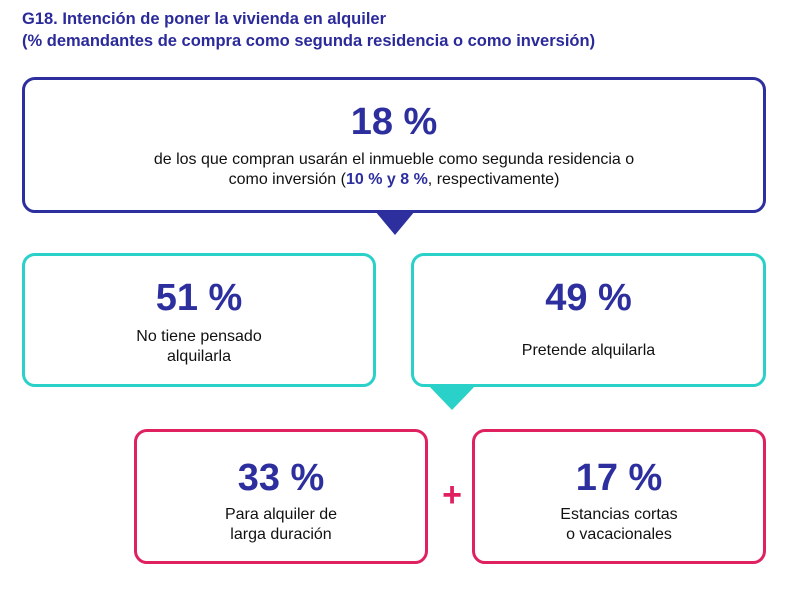 The width and height of the screenshot is (798, 592). Describe the element at coordinates (452, 495) in the screenshot. I see `plus-sign: +` at that location.